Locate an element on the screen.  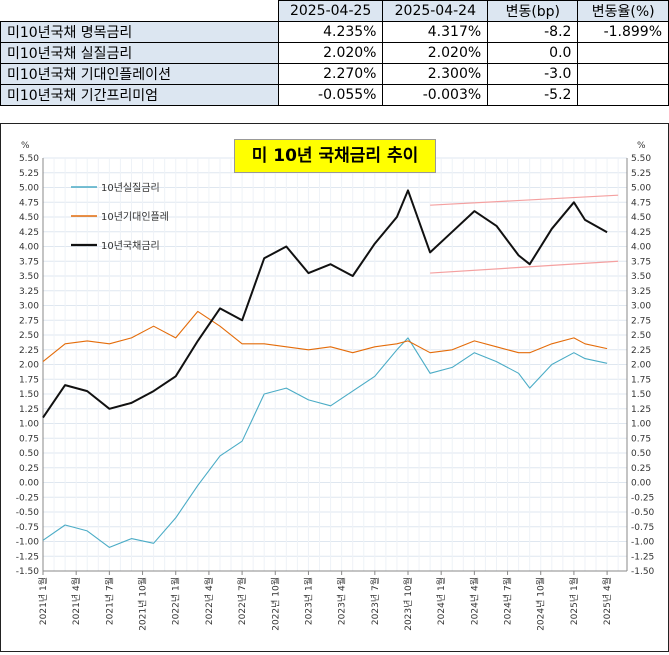
y-tick-label-left: 0.00 is located at coordinates (29, 484).